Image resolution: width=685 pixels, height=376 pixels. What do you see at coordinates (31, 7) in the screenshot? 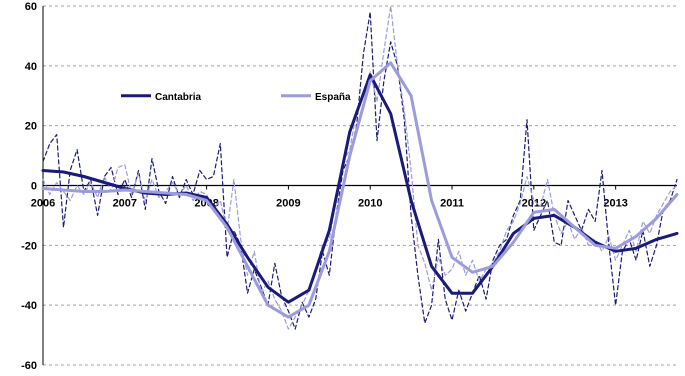
I see `y-tick-label: 60` at bounding box center [31, 7].